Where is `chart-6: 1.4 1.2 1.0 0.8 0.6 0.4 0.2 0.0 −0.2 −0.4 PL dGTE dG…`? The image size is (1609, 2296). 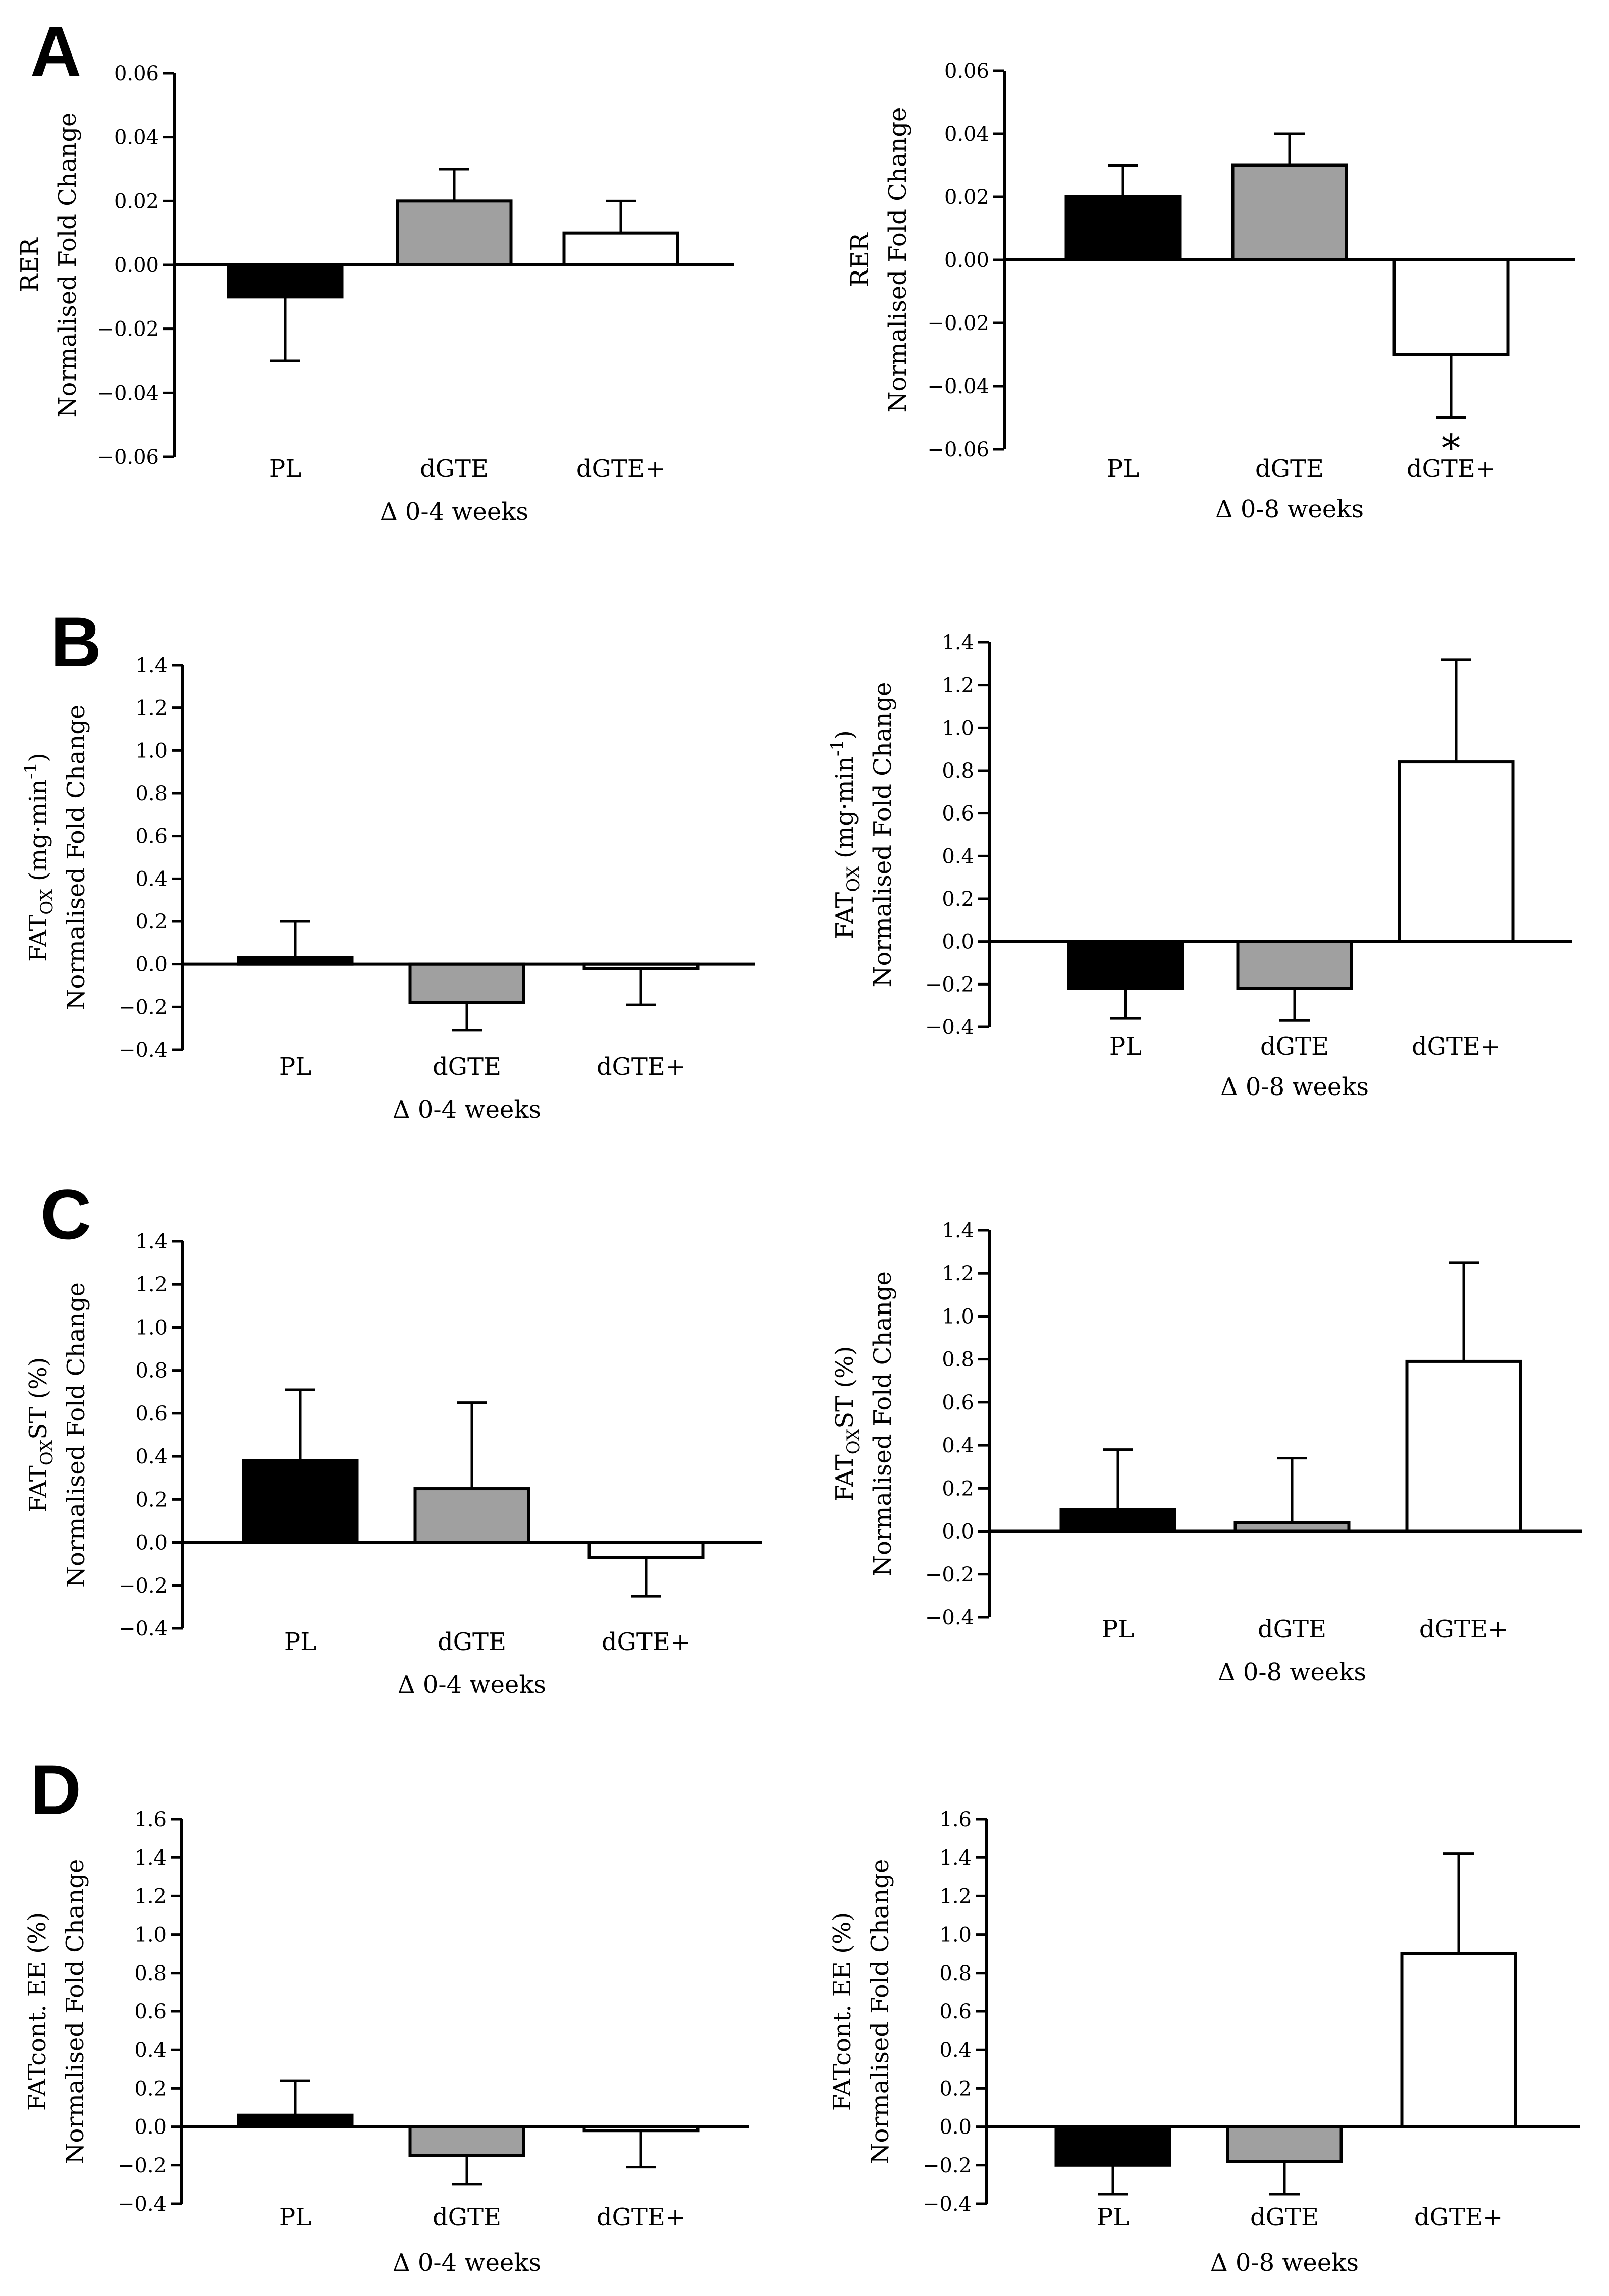 chart-6: 1.4 1.2 1.0 0.8 0.6 0.4 0.2 0.0 −0.2 −0.4 PL dGTE dG… is located at coordinates (1206, 1452).